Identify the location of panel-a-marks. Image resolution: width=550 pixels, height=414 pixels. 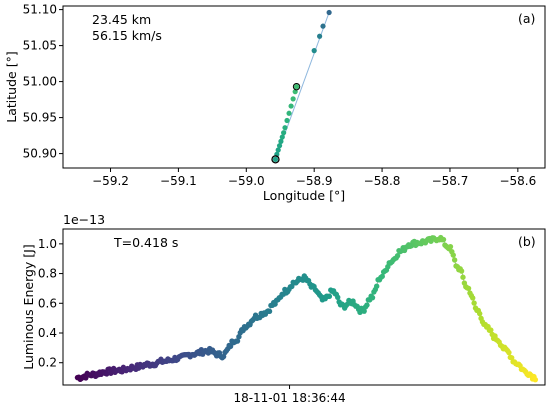
(301, 86).